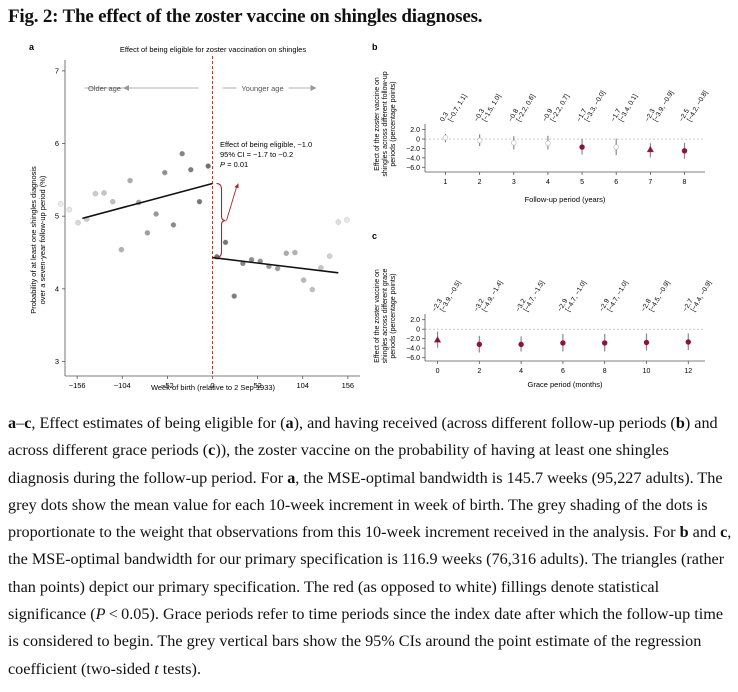  Describe the element at coordinates (701, 296) in the screenshot. I see `ci-label: [−4.4, −0.9]` at that location.